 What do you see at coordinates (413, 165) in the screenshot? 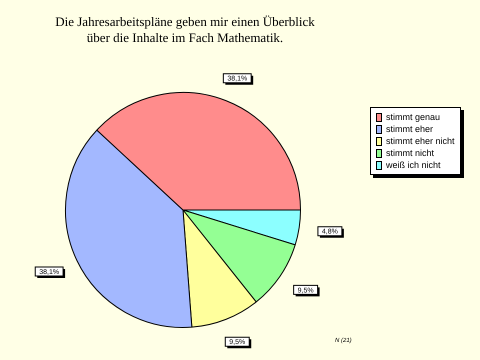
I see `legend-label: weiß ich nicht` at bounding box center [413, 165].